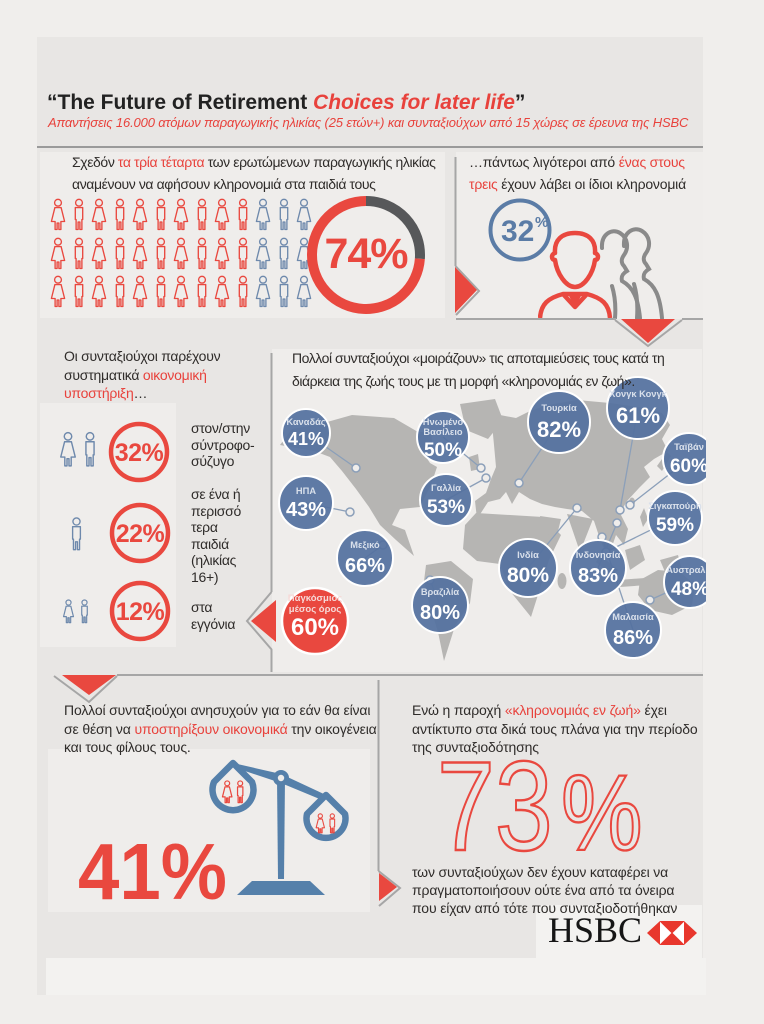 The width and height of the screenshot is (764, 1024). I want to click on svg-text: 12%, so click(140, 612).